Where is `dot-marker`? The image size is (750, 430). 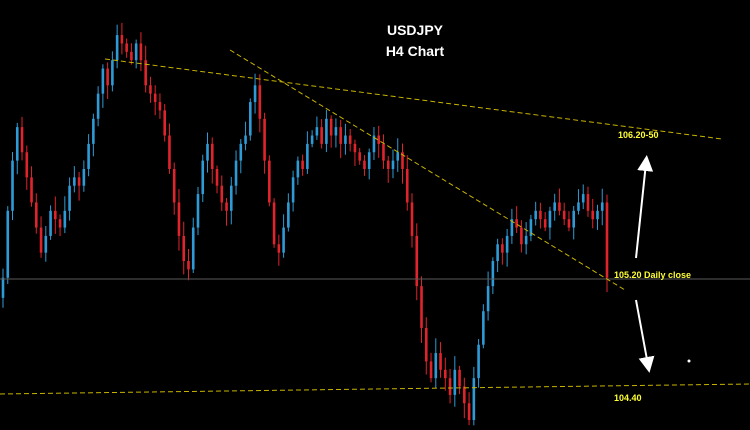
dot-marker is located at coordinates (689, 361).